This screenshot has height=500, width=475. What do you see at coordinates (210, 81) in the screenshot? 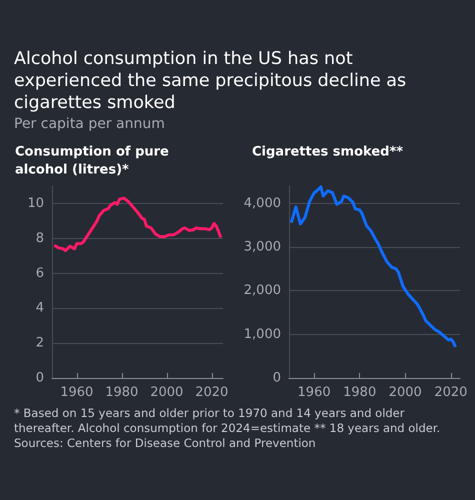
I see `chart-title: Alcohol consumption in the US has not experienced the same precipitous decline as cigarettes smoked` at bounding box center [210, 81].